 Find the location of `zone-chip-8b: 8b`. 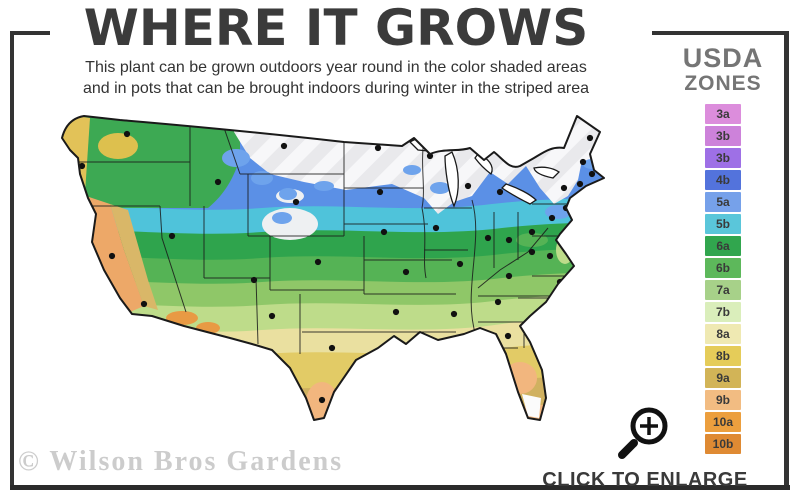

zone-chip-8b: 8b is located at coordinates (723, 356).